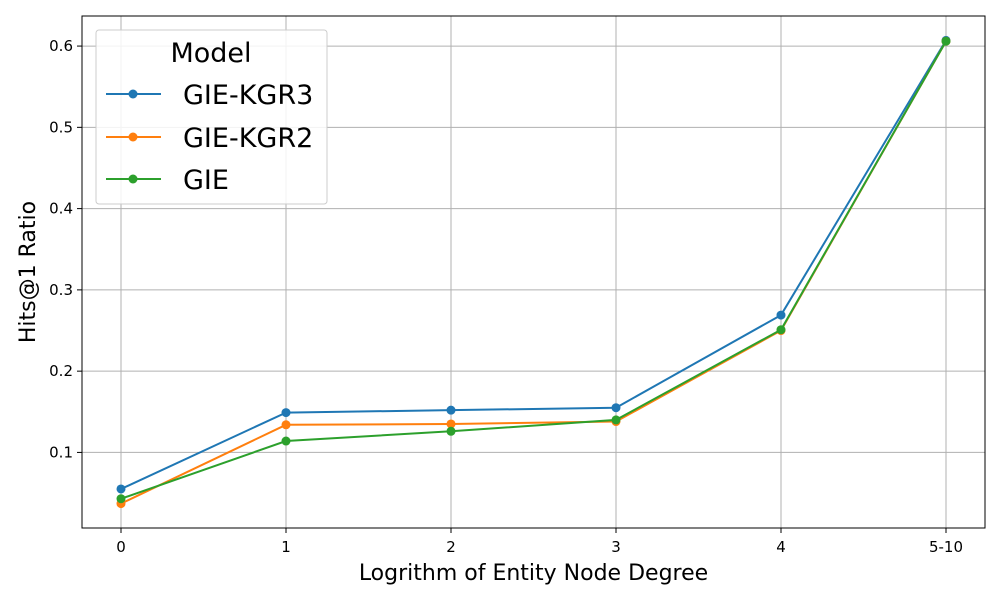 This screenshot has height=600, width=1000. I want to click on x-tick-label: 1, so click(286, 547).